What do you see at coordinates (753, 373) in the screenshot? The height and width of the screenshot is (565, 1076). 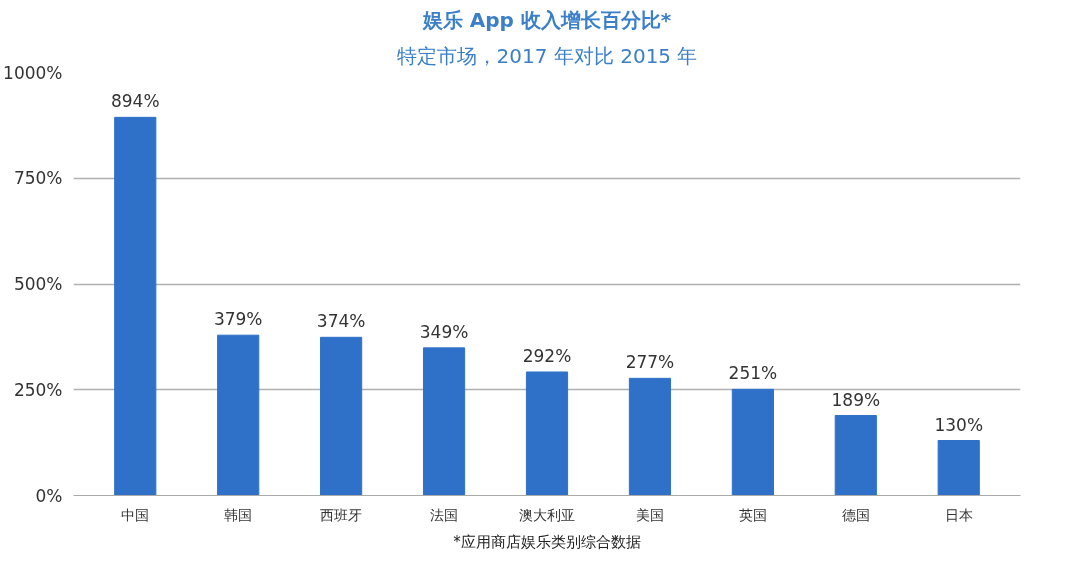 I see `data-label: 251%` at bounding box center [753, 373].